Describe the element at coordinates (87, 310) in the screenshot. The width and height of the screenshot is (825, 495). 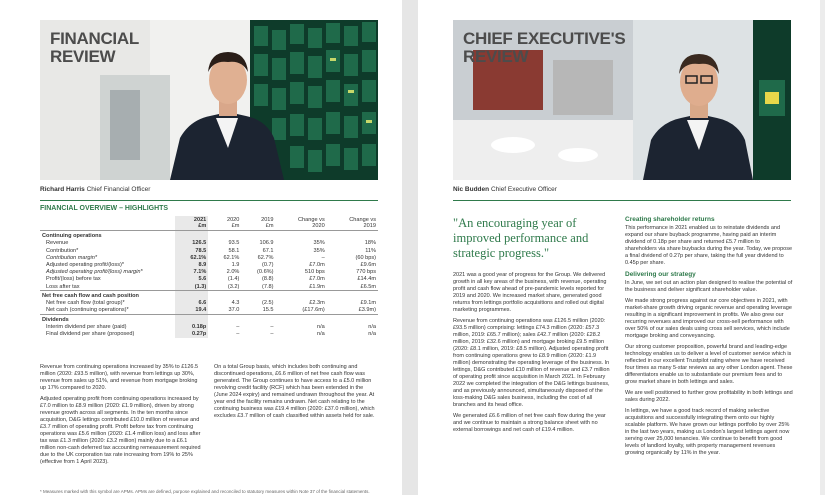
I see `row-label: Net cash (continuing operations)*` at that location.